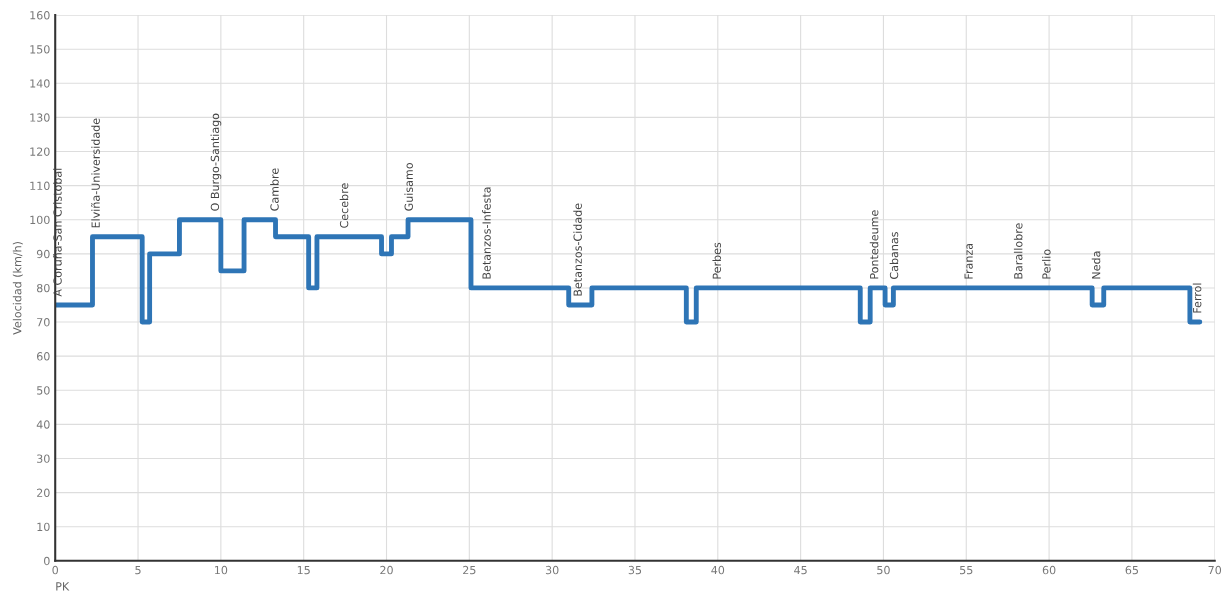  Describe the element at coordinates (968, 261) in the screenshot. I see `annotation: Franza` at that location.